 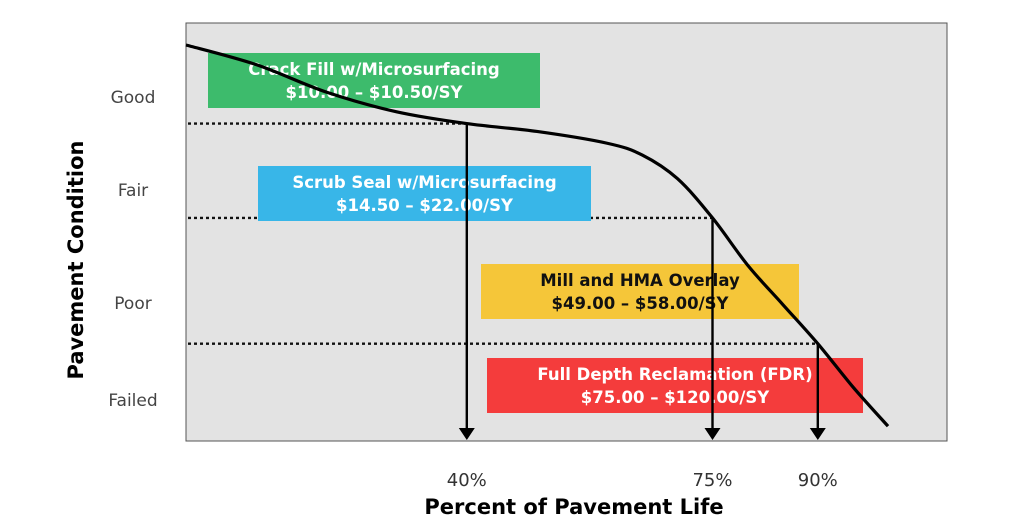 I want to click on y-axis-title: Pavement Condition, so click(x=76, y=260).